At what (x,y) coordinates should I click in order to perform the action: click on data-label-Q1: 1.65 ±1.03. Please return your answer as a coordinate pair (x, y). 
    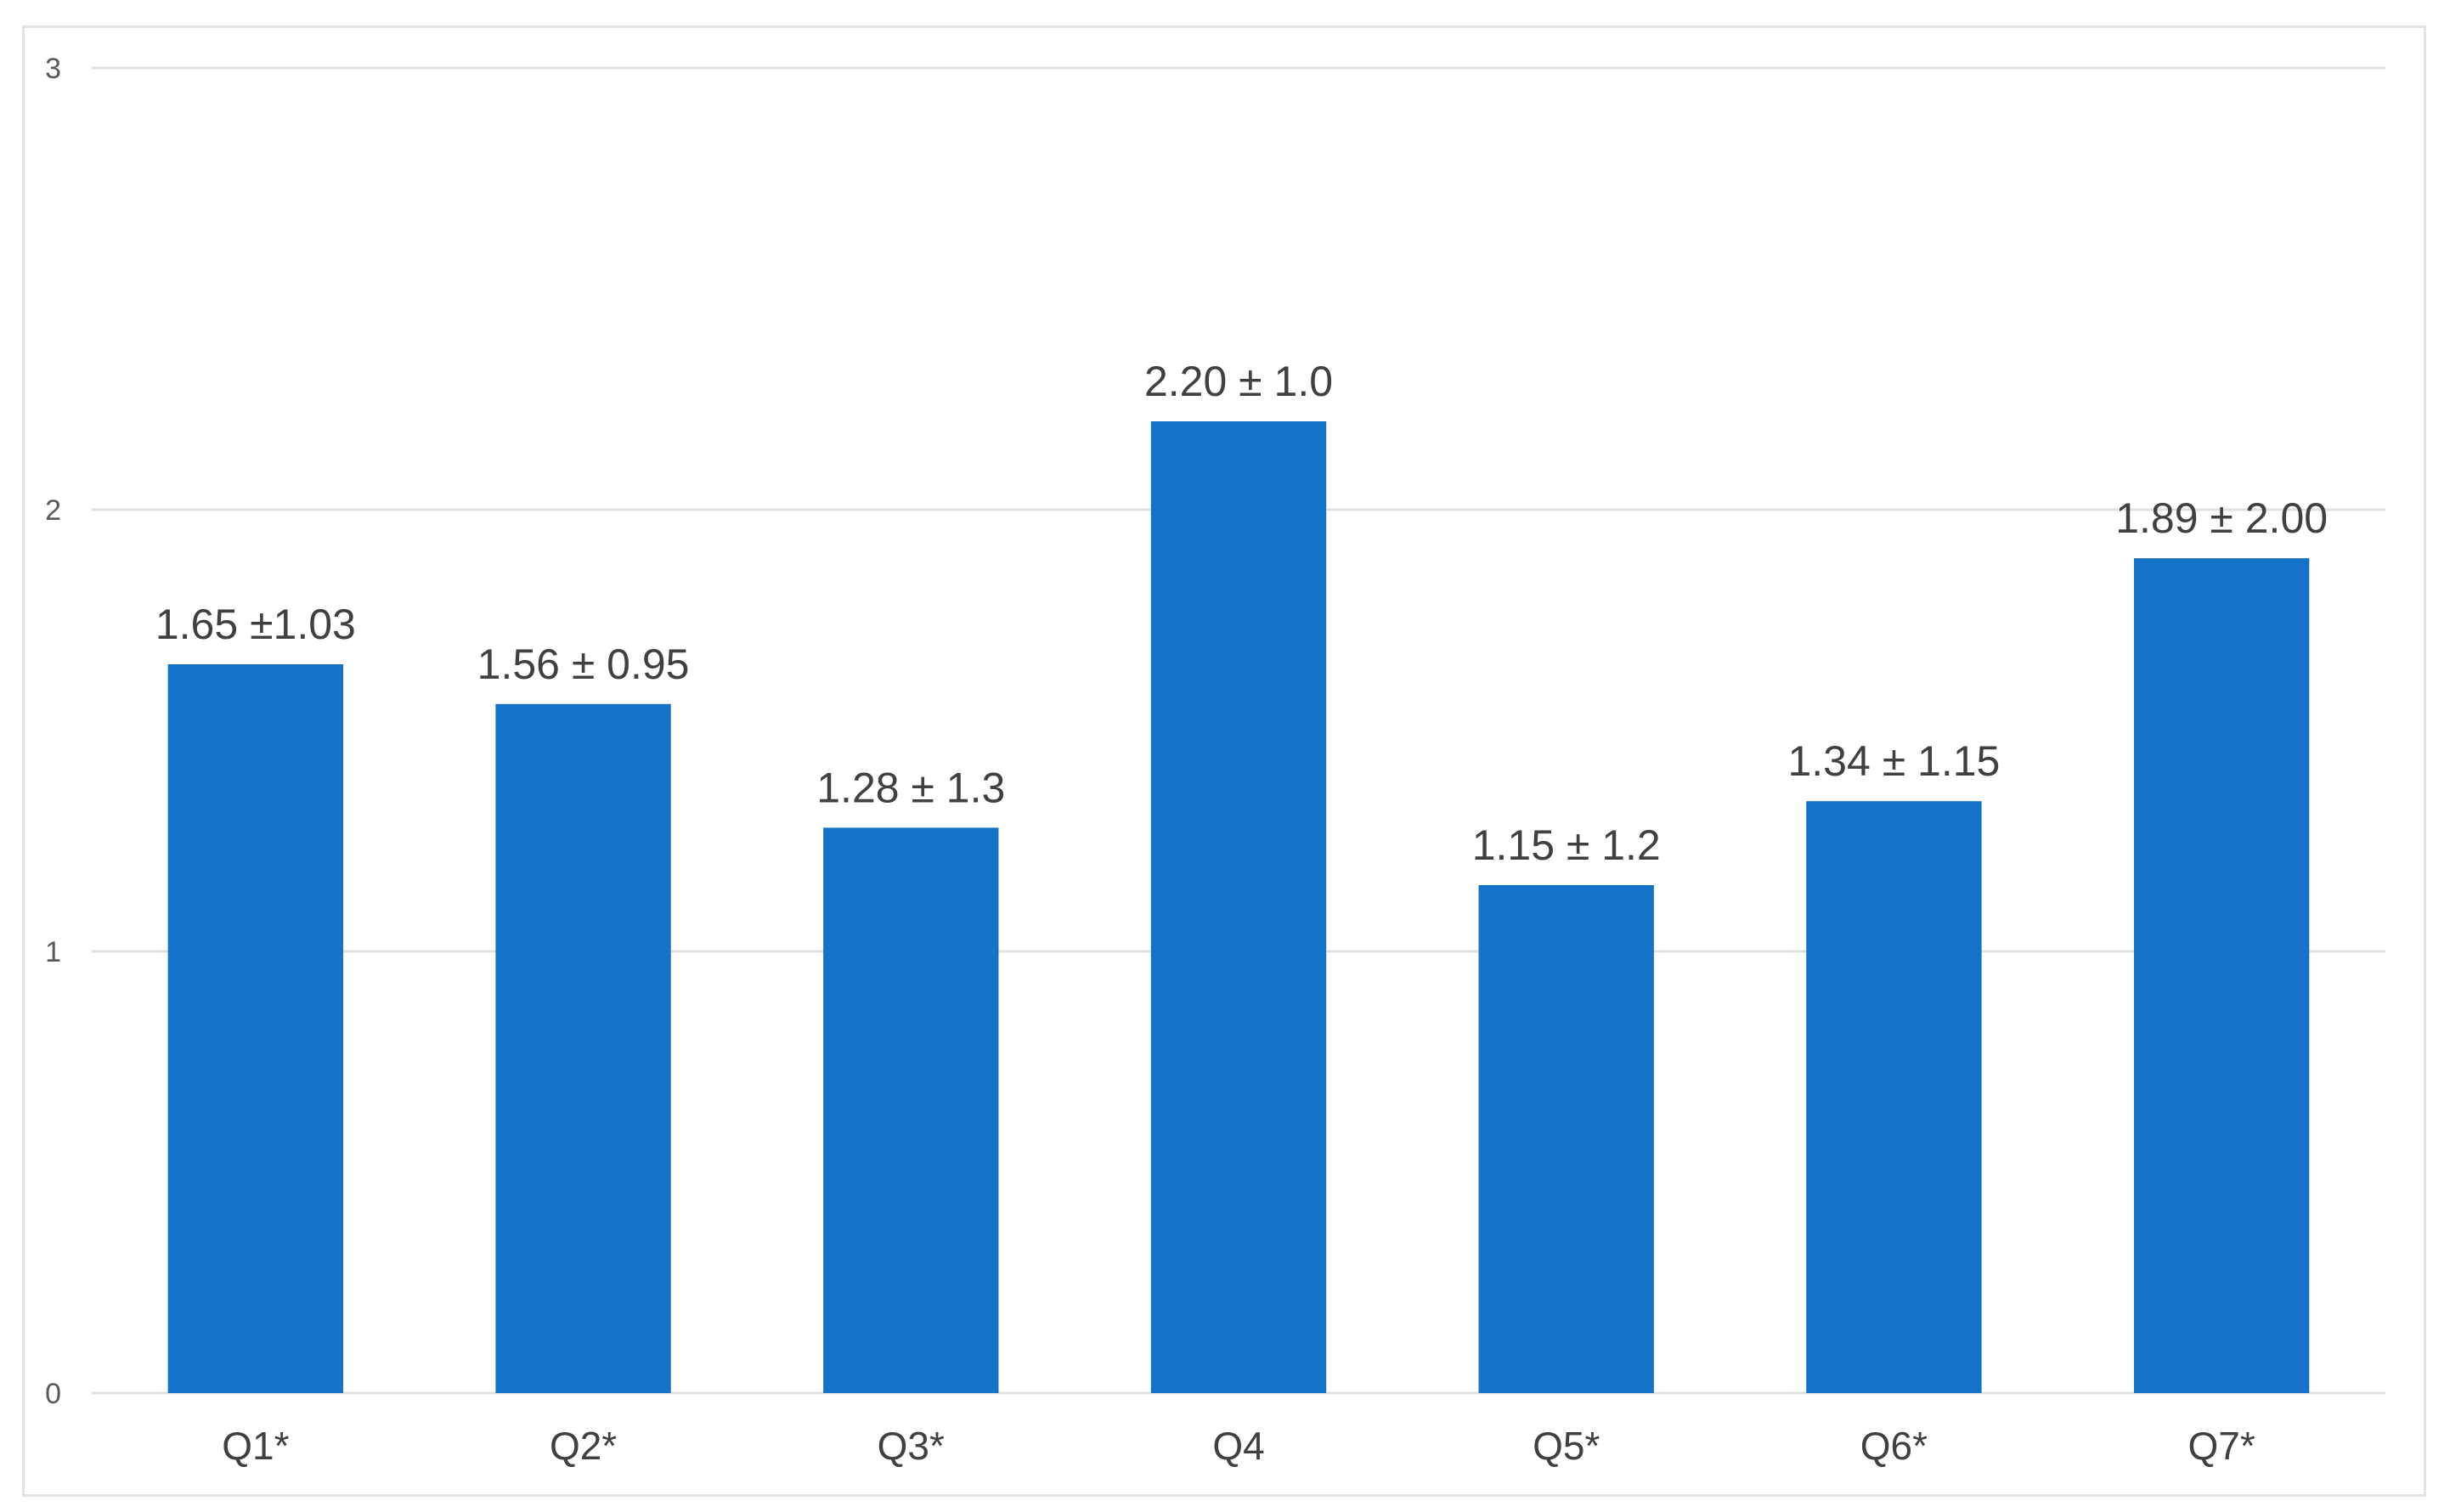
    Looking at the image, I should click on (255, 624).